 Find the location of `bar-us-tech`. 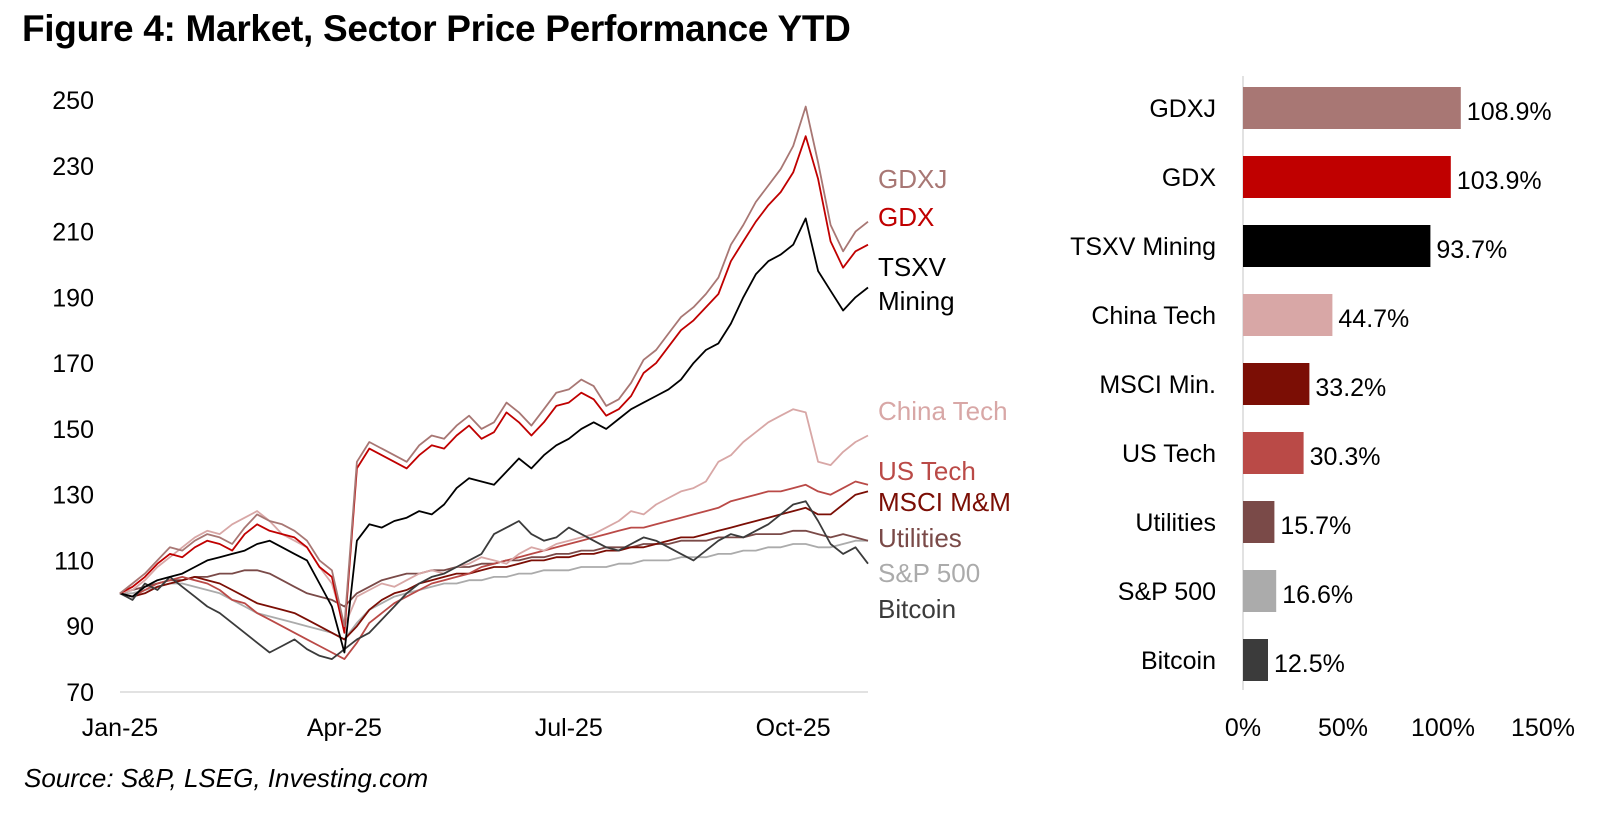

bar-us-tech is located at coordinates (1273, 453).